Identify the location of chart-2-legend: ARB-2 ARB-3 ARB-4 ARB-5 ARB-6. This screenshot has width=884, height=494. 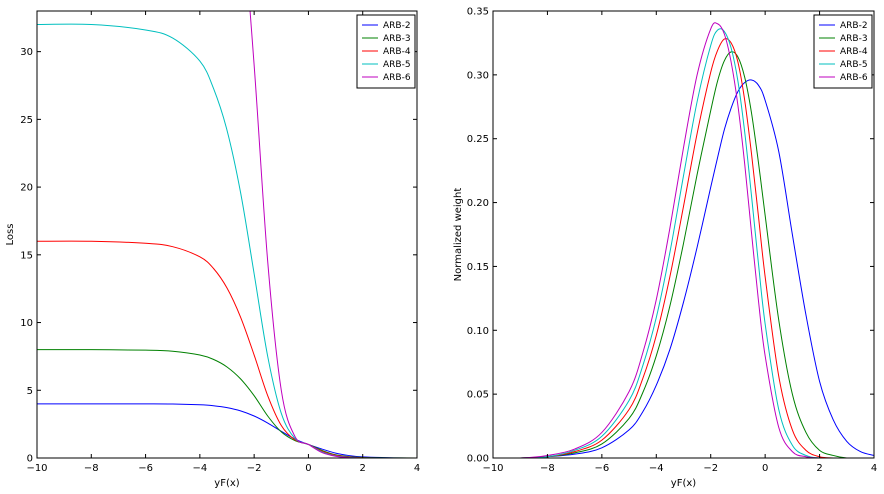
(843, 51).